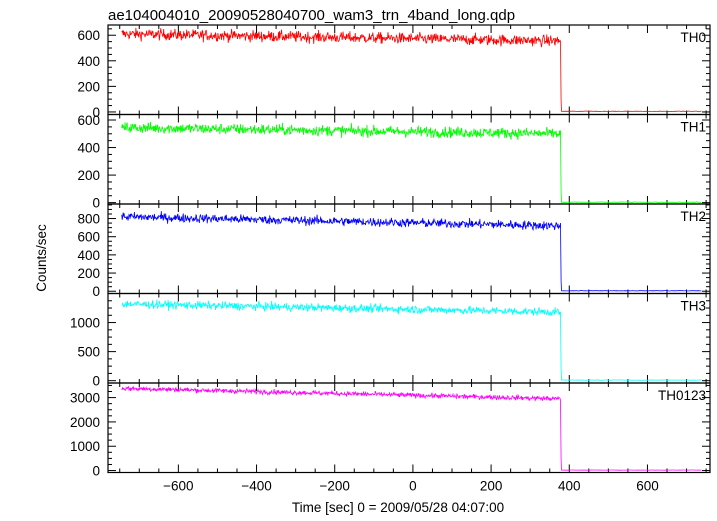  I want to click on panel-label: TH0123, so click(682, 395).